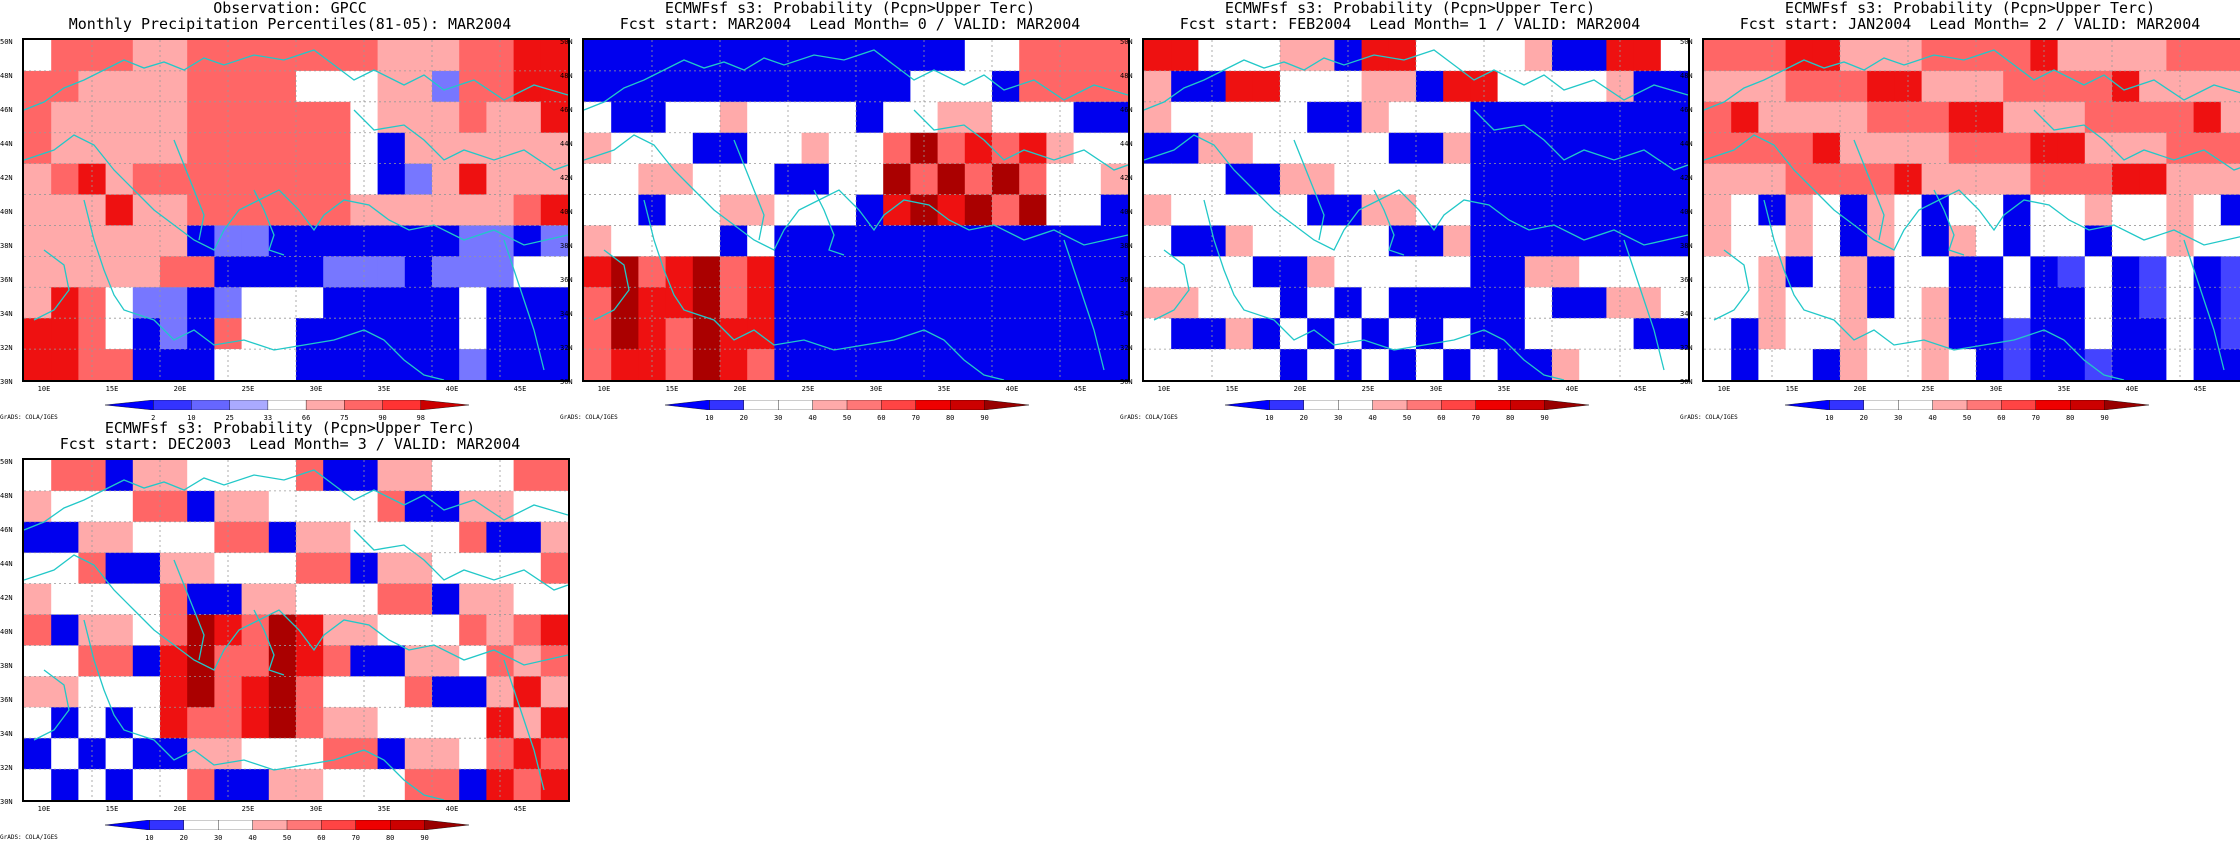  I want to click on latitude-label: 50N, so click(1126, 42).